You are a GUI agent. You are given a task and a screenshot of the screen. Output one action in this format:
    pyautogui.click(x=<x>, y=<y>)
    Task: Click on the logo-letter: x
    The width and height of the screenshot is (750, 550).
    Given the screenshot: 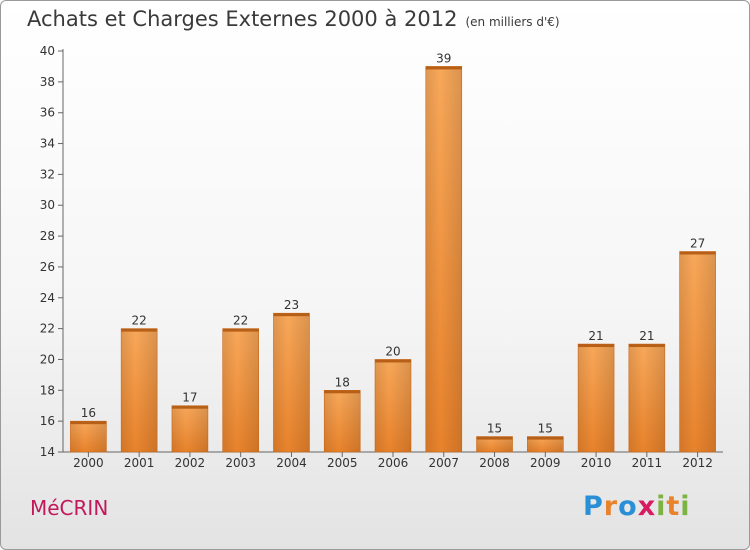 What is the action you would take?
    pyautogui.click(x=647, y=506)
    